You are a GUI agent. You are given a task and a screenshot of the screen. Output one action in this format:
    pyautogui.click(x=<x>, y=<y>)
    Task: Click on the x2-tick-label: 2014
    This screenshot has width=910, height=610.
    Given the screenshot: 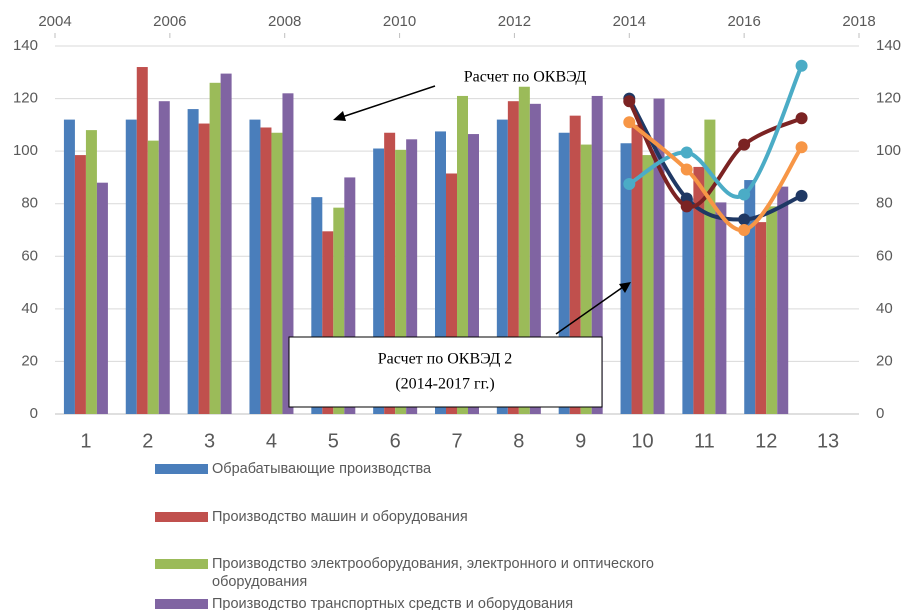 What is the action you would take?
    pyautogui.click(x=629, y=21)
    